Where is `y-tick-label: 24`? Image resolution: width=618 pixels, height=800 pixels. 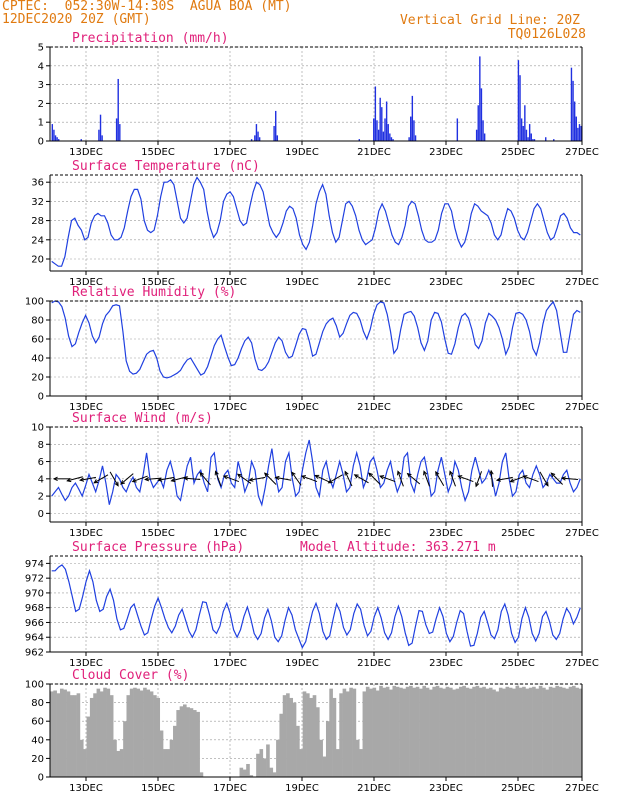 y-tick-label: 24 is located at coordinates (37, 240).